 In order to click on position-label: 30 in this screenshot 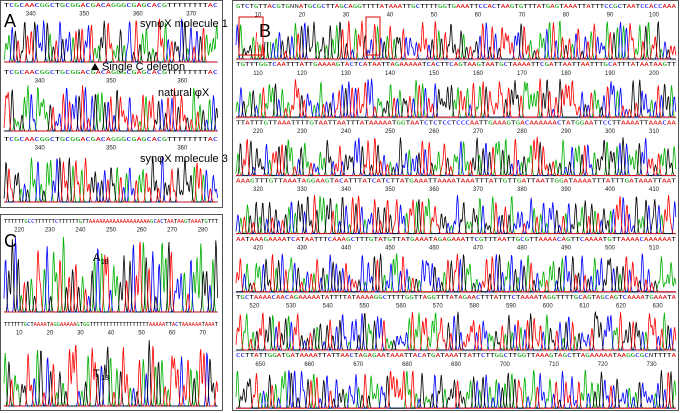, I will do `click(346, 16)`.